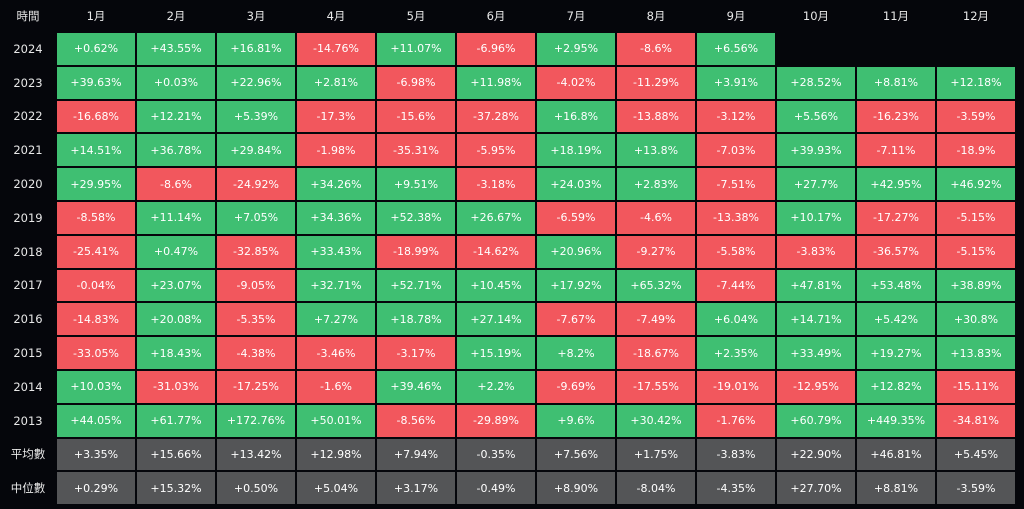 Image resolution: width=1024 pixels, height=509 pixels. I want to click on heatmap-cell: +5.56%, so click(816, 116).